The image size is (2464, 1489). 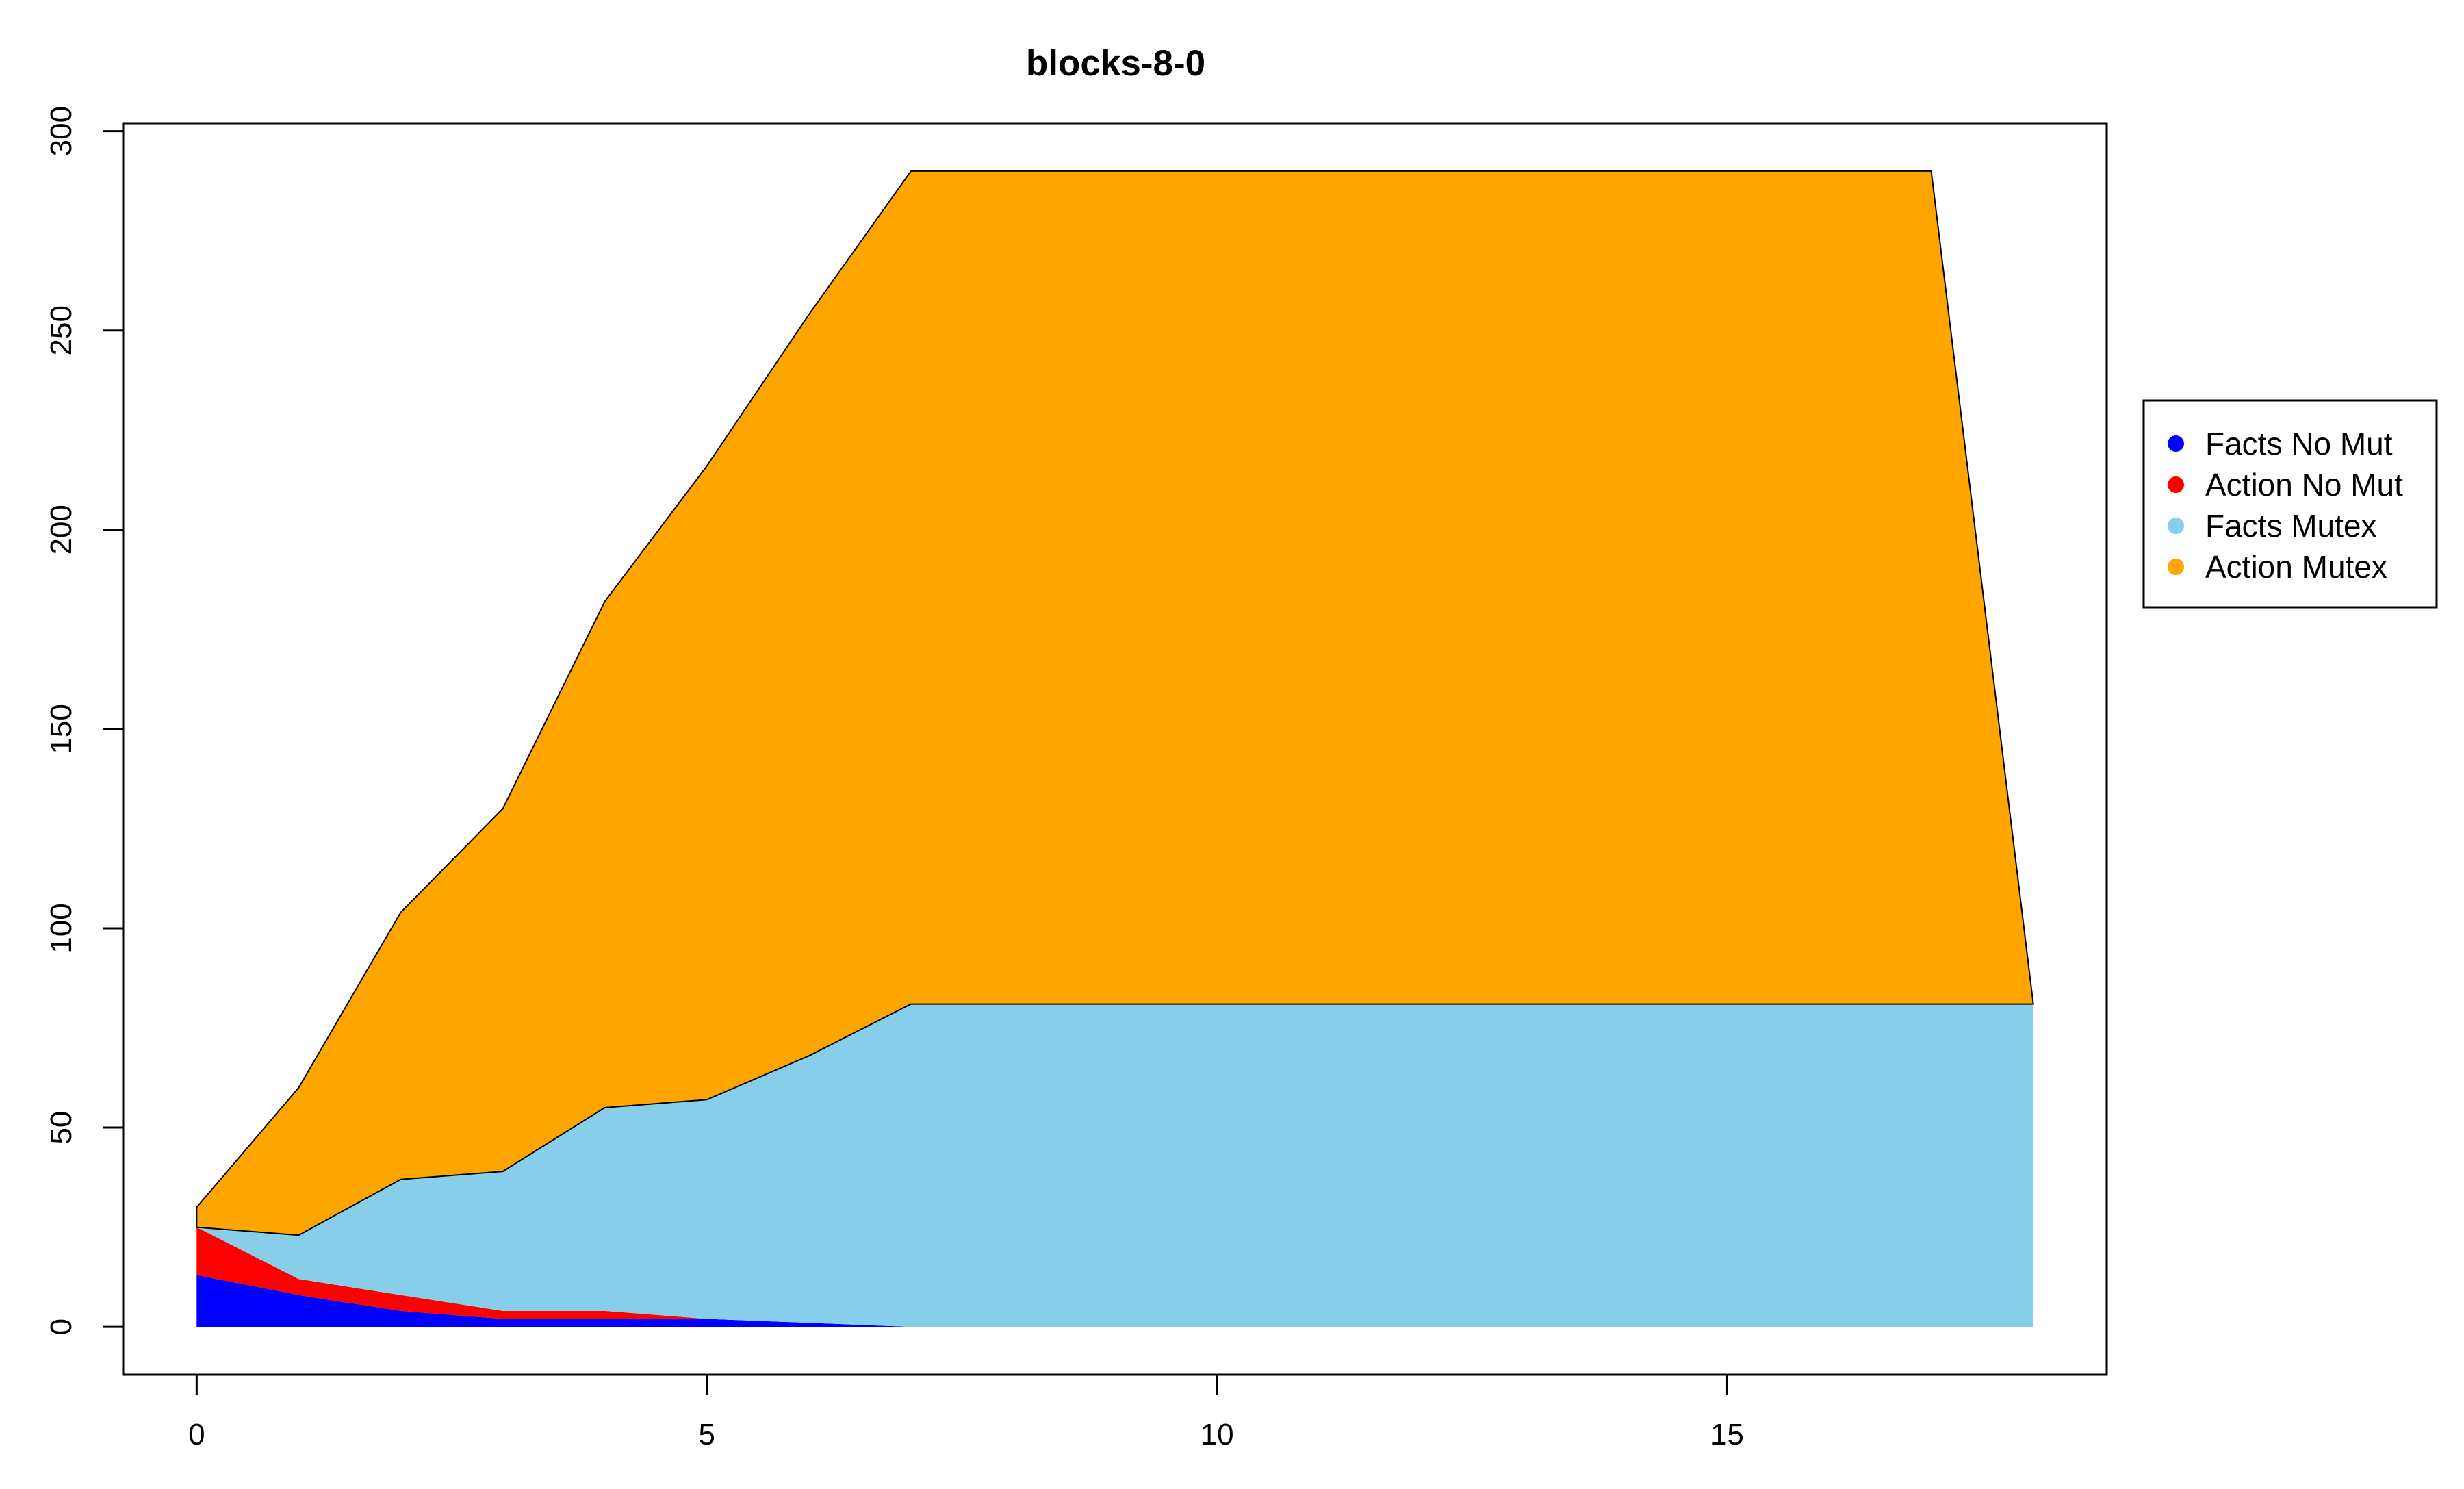 I want to click on x-tick-label: 0, so click(x=196, y=1434).